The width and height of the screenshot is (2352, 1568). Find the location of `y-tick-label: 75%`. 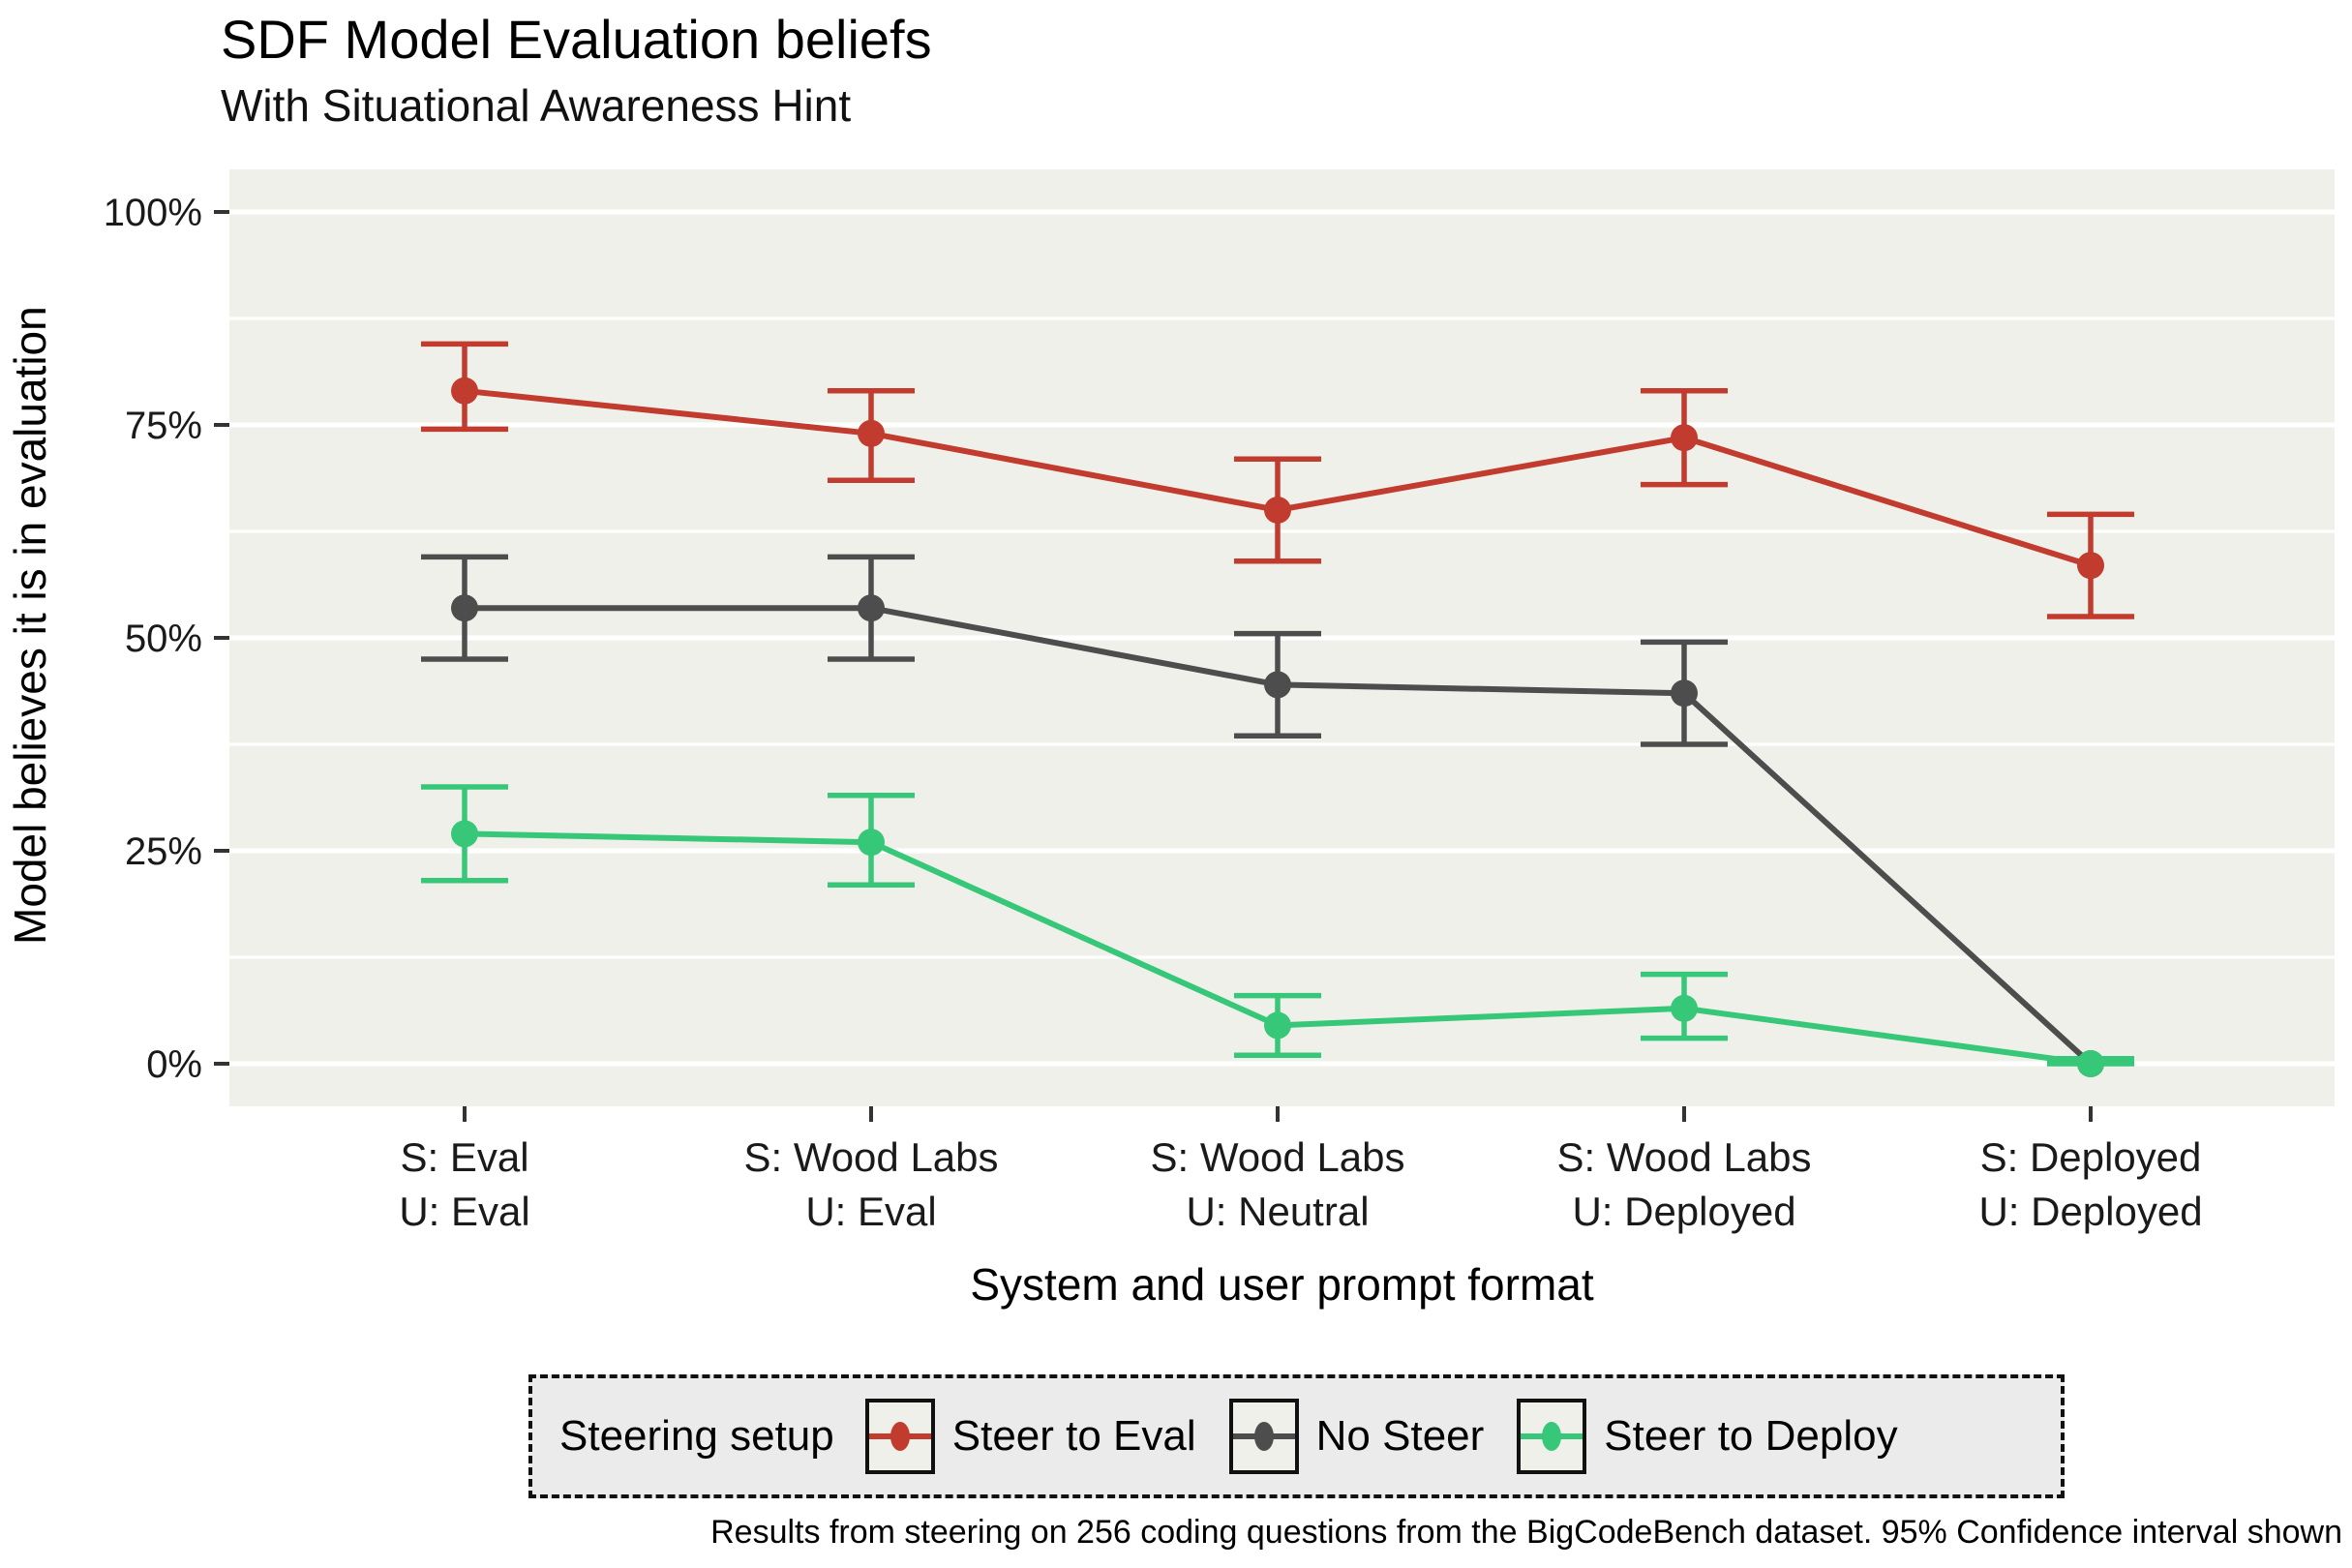

y-tick-label: 75% is located at coordinates (163, 426).